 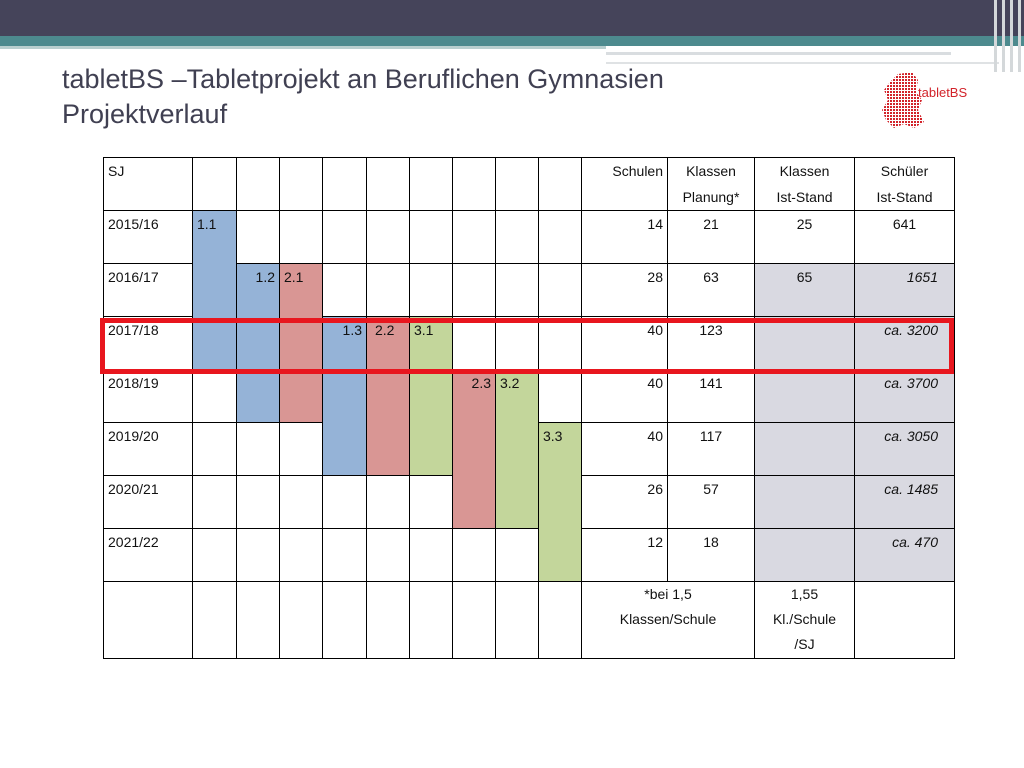 What do you see at coordinates (711, 237) in the screenshot?
I see `planung-cell: 21` at bounding box center [711, 237].